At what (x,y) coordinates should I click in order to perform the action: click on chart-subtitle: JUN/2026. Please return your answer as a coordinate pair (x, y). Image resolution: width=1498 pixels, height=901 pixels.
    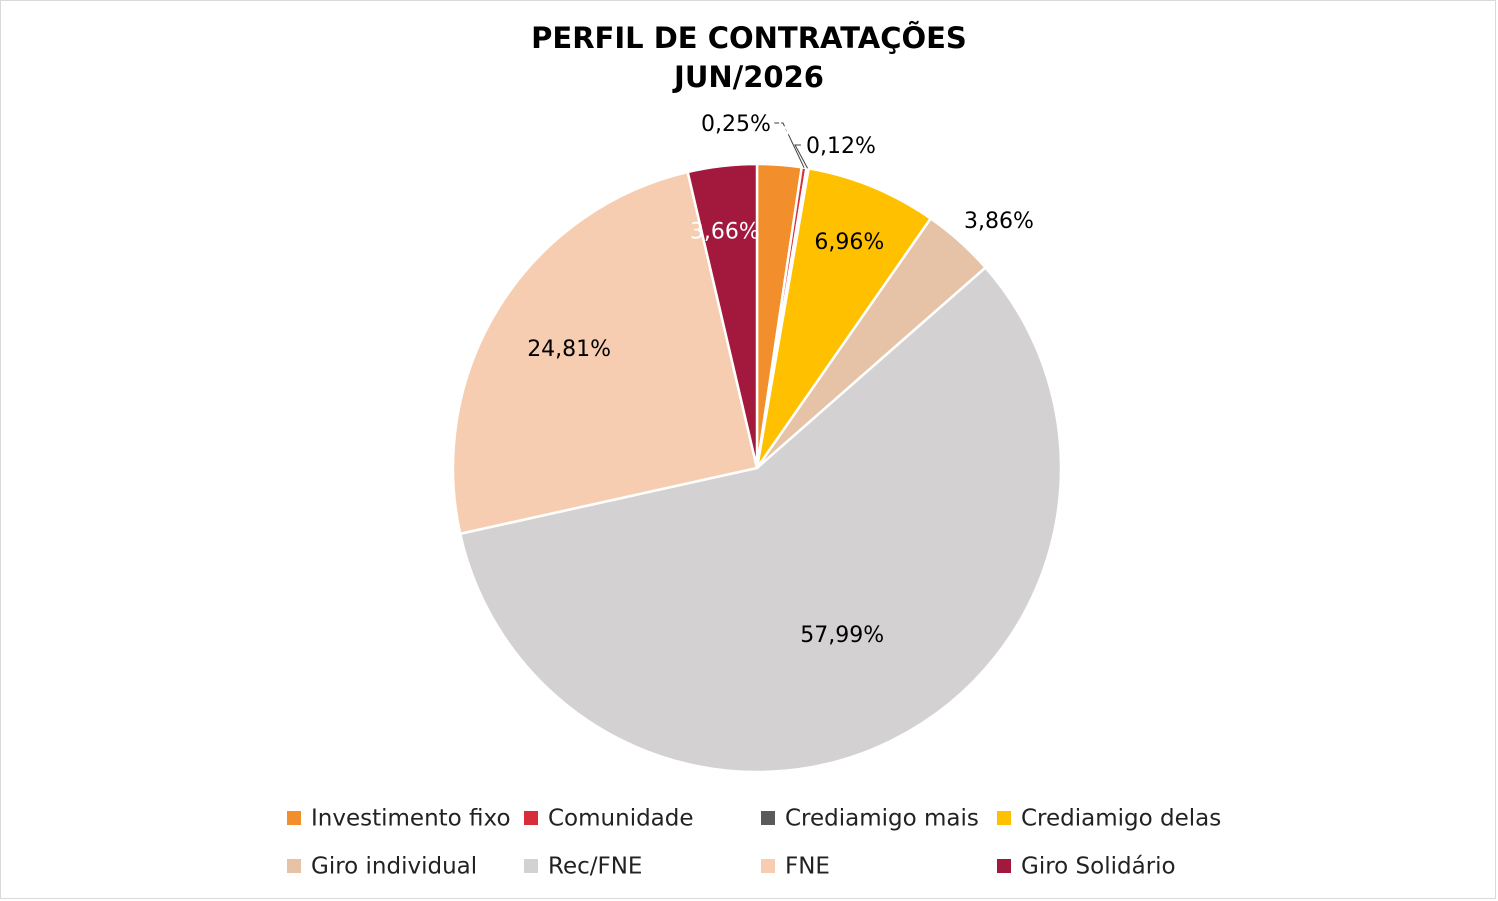
    Looking at the image, I should click on (748, 77).